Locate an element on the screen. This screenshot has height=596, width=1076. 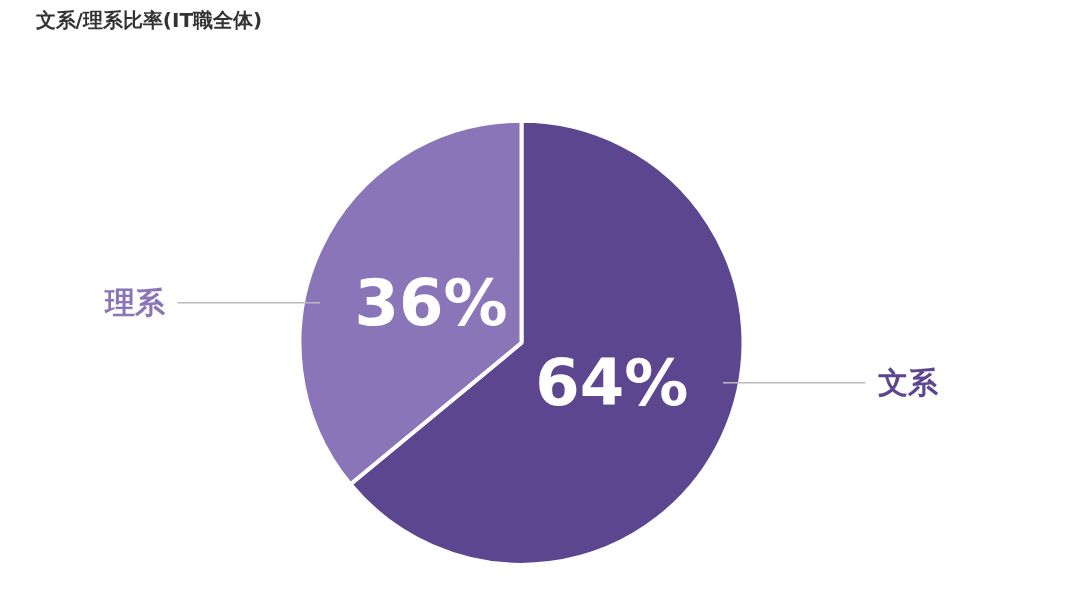
slice-label: 文系 is located at coordinates (908, 383).